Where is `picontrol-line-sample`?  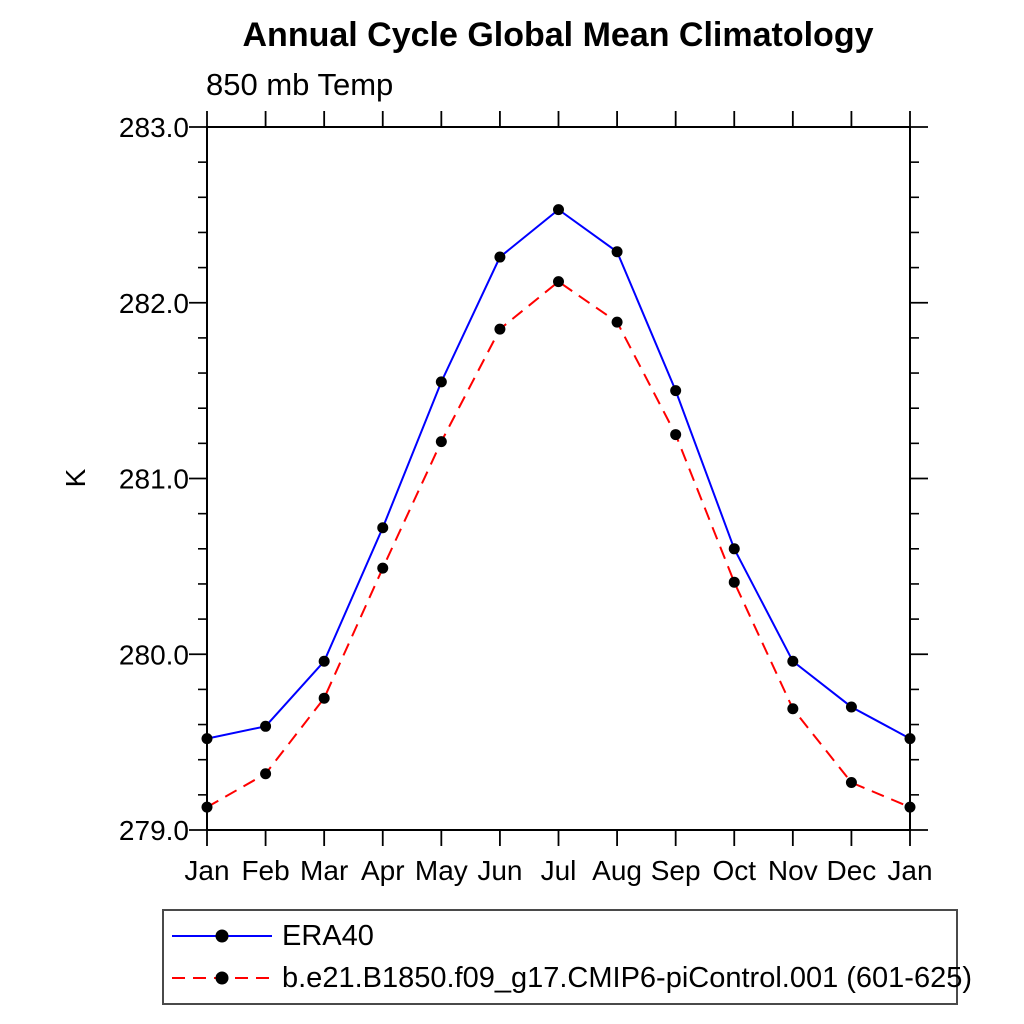 picontrol-line-sample is located at coordinates (222, 978).